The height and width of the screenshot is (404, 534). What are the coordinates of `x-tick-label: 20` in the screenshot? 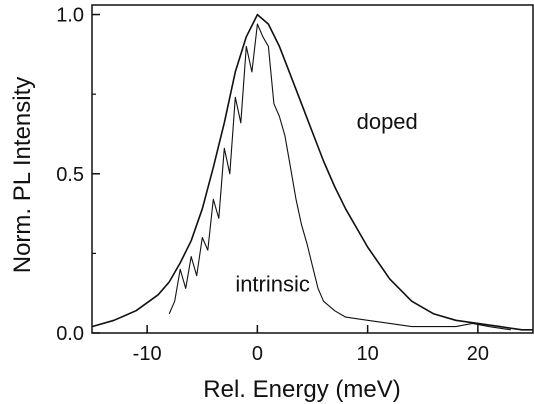 It's located at (478, 354).